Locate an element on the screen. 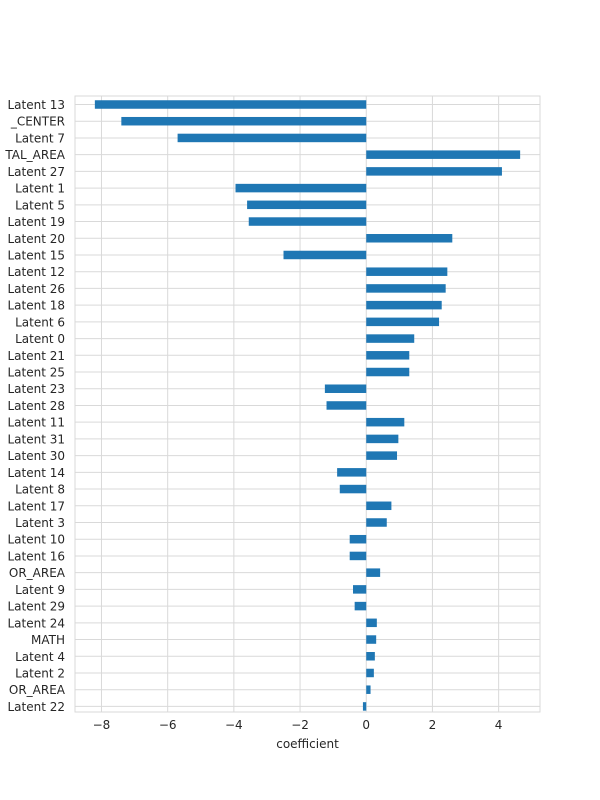 Image resolution: width=600 pixels, height=800 pixels. y-tick-label: Latent 19 is located at coordinates (36, 222).